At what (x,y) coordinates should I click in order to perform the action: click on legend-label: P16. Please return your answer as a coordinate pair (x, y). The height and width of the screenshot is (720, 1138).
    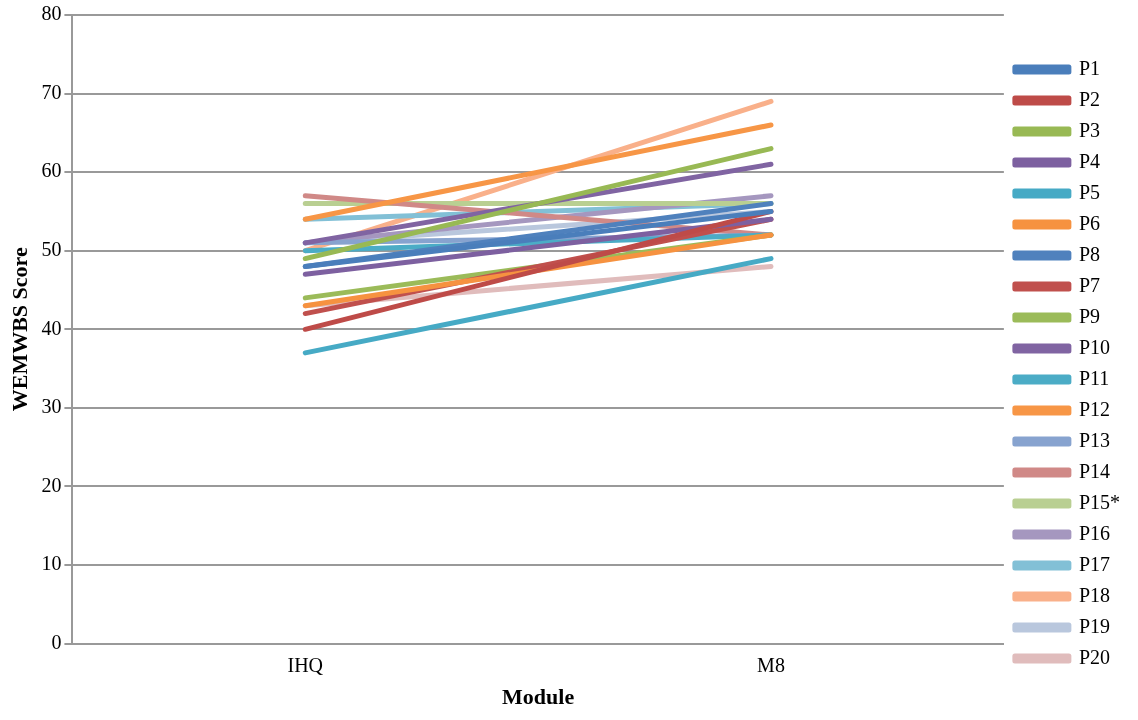
    Looking at the image, I should click on (1094, 532).